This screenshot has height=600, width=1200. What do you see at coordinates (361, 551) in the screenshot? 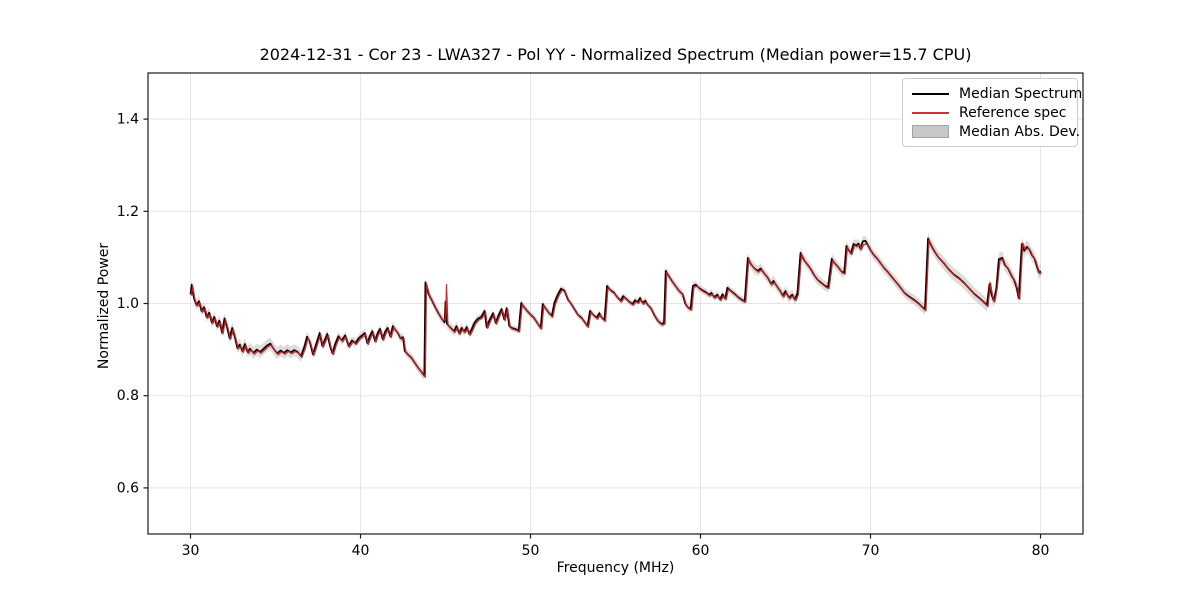
I see `x-tick-label: 40` at bounding box center [361, 551].